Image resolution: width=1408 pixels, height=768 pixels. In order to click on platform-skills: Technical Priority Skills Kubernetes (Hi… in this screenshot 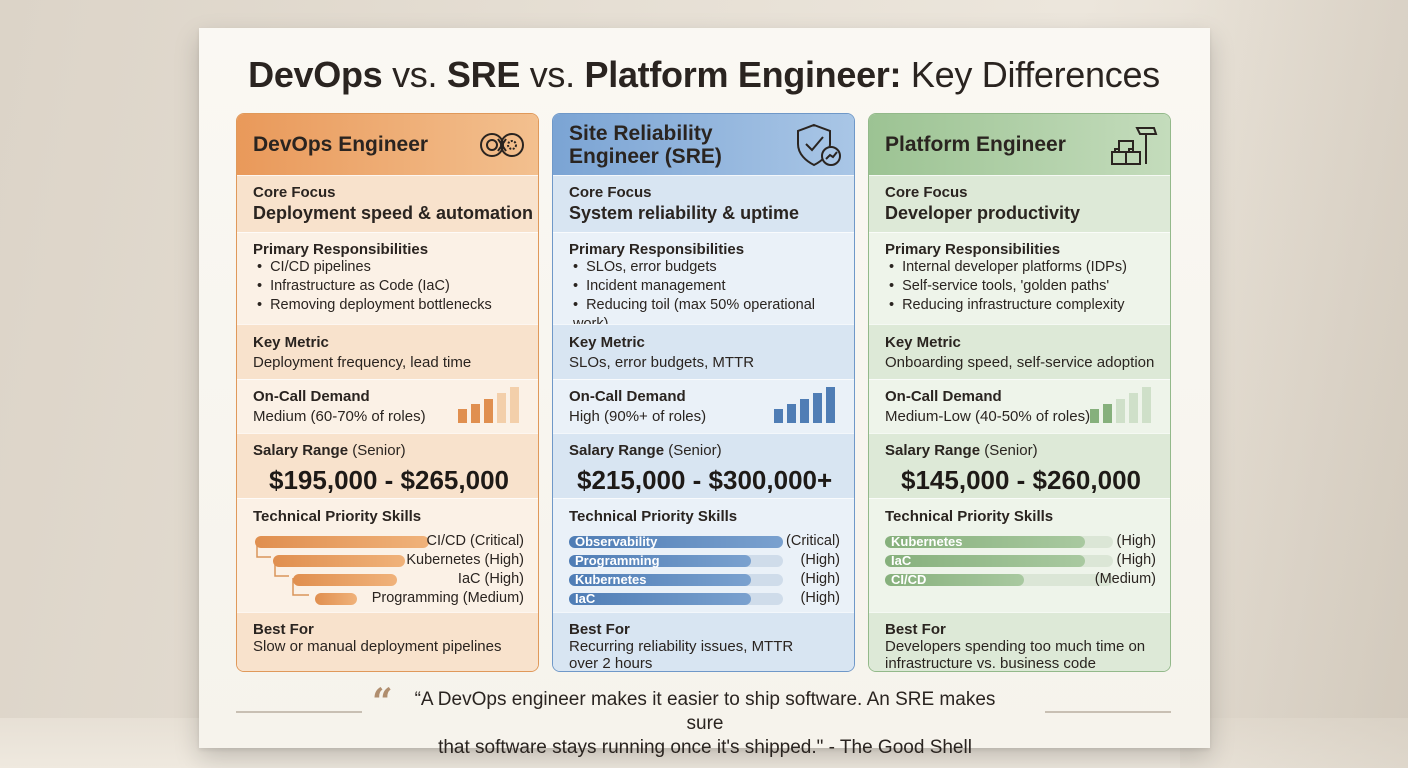, I will do `click(1019, 555)`.